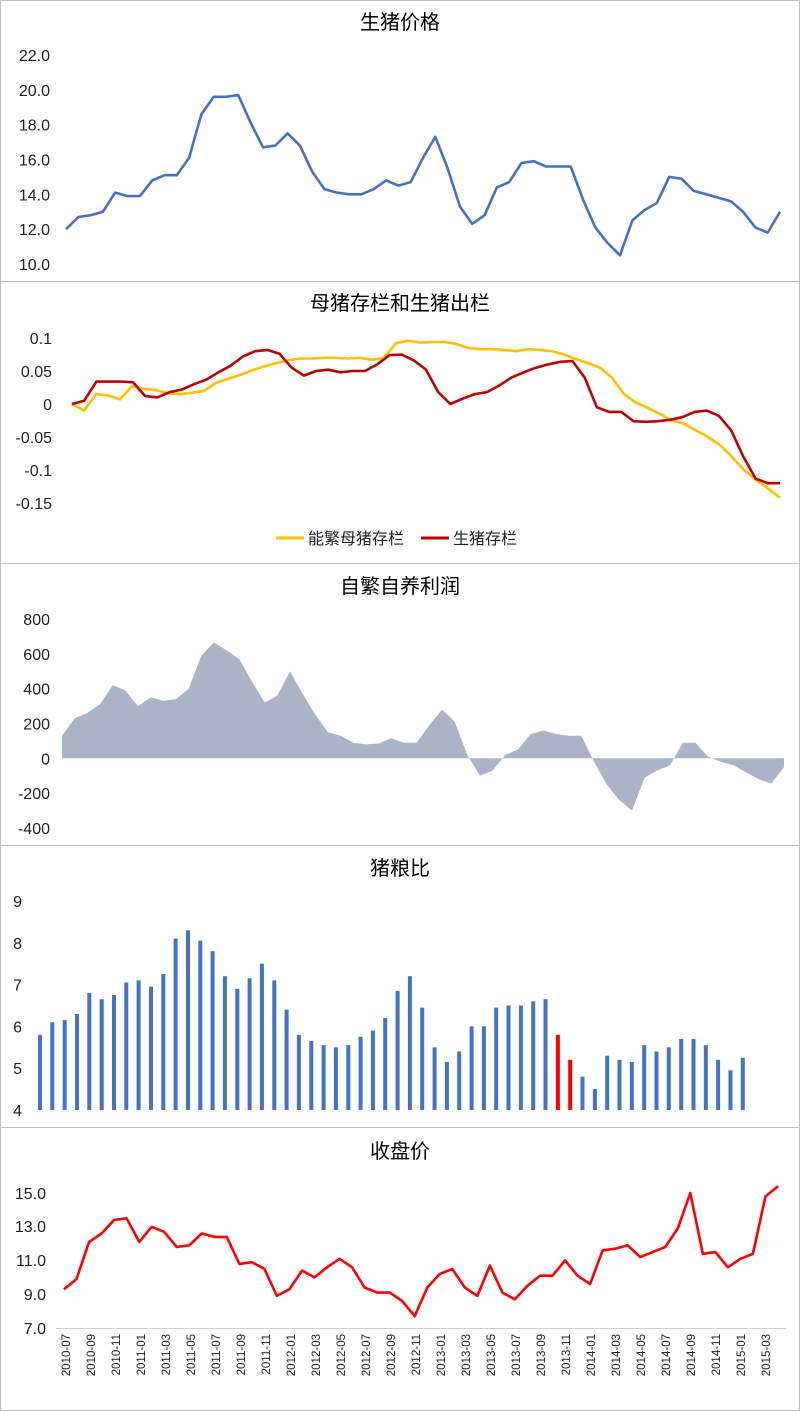 The height and width of the screenshot is (1412, 800). Describe the element at coordinates (421, 1251) in the screenshot. I see `close-price-line` at that location.